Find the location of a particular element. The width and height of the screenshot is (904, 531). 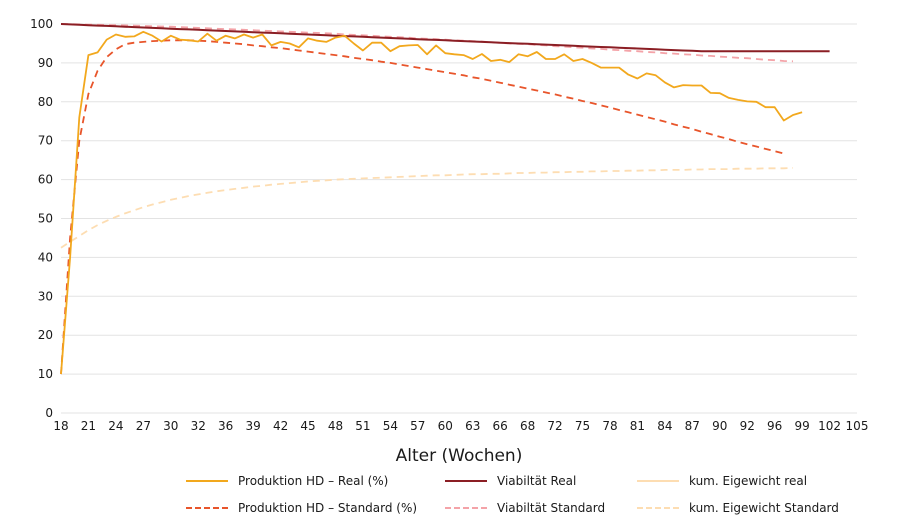

x-tick-label: 45 is located at coordinates (307, 426).